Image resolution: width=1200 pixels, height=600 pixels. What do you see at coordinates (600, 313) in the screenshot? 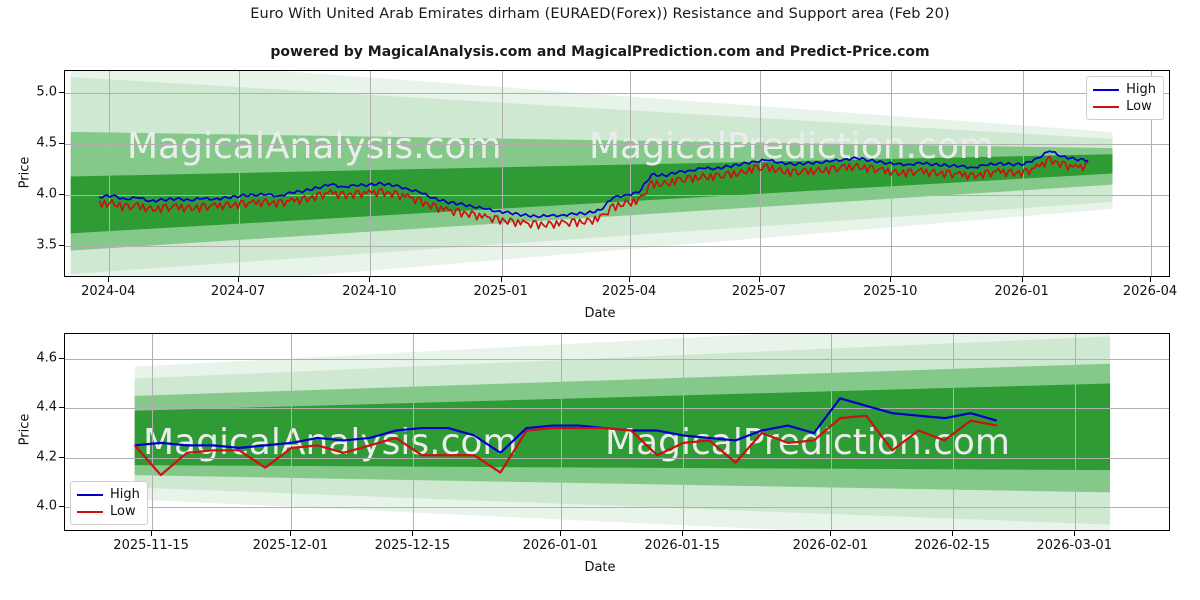
I see `overview-x-axis-label: Date` at bounding box center [600, 313].